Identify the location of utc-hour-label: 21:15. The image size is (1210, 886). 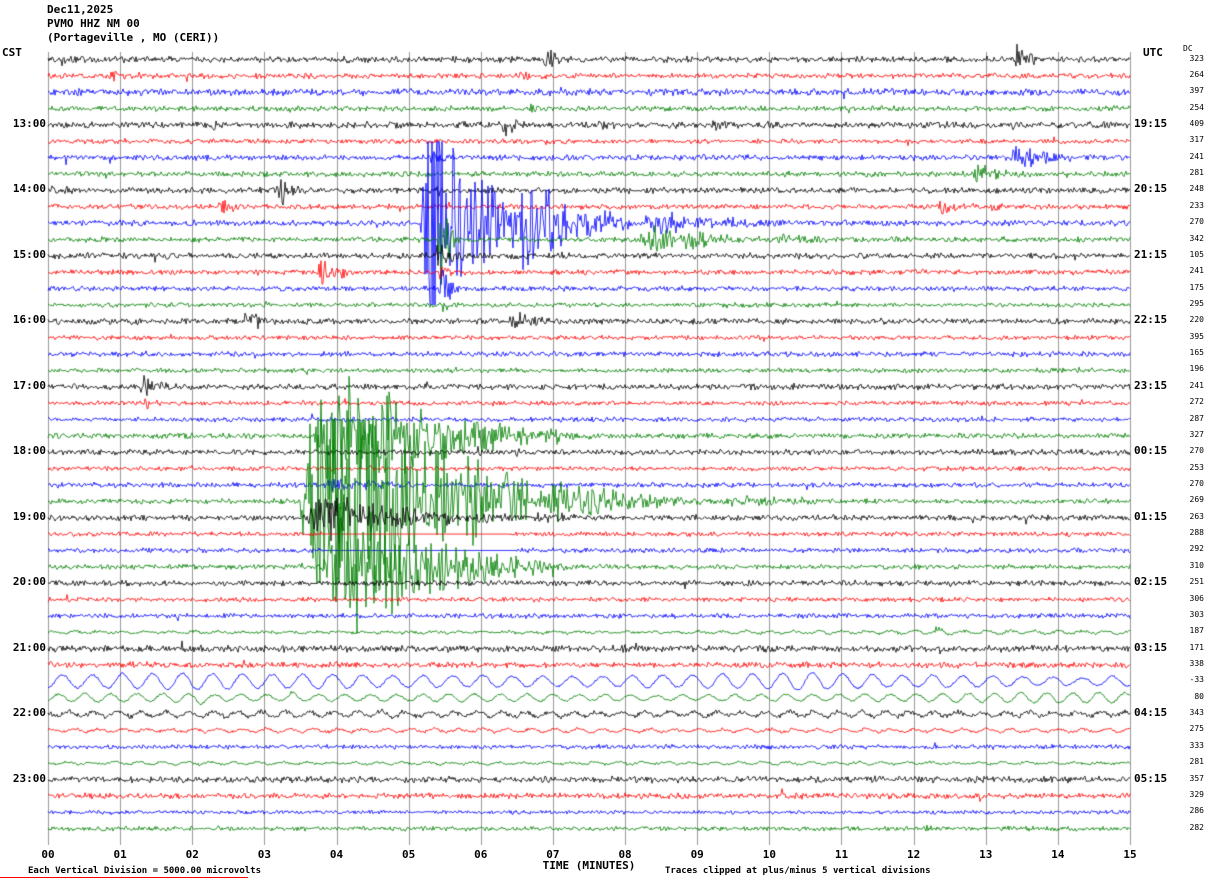
(1151, 254).